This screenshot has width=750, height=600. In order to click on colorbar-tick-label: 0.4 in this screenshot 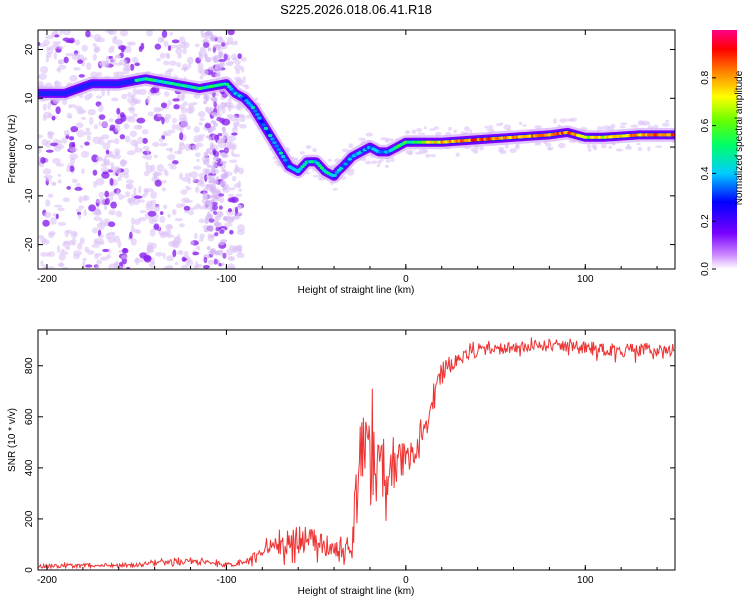, I will do `click(705, 173)`.